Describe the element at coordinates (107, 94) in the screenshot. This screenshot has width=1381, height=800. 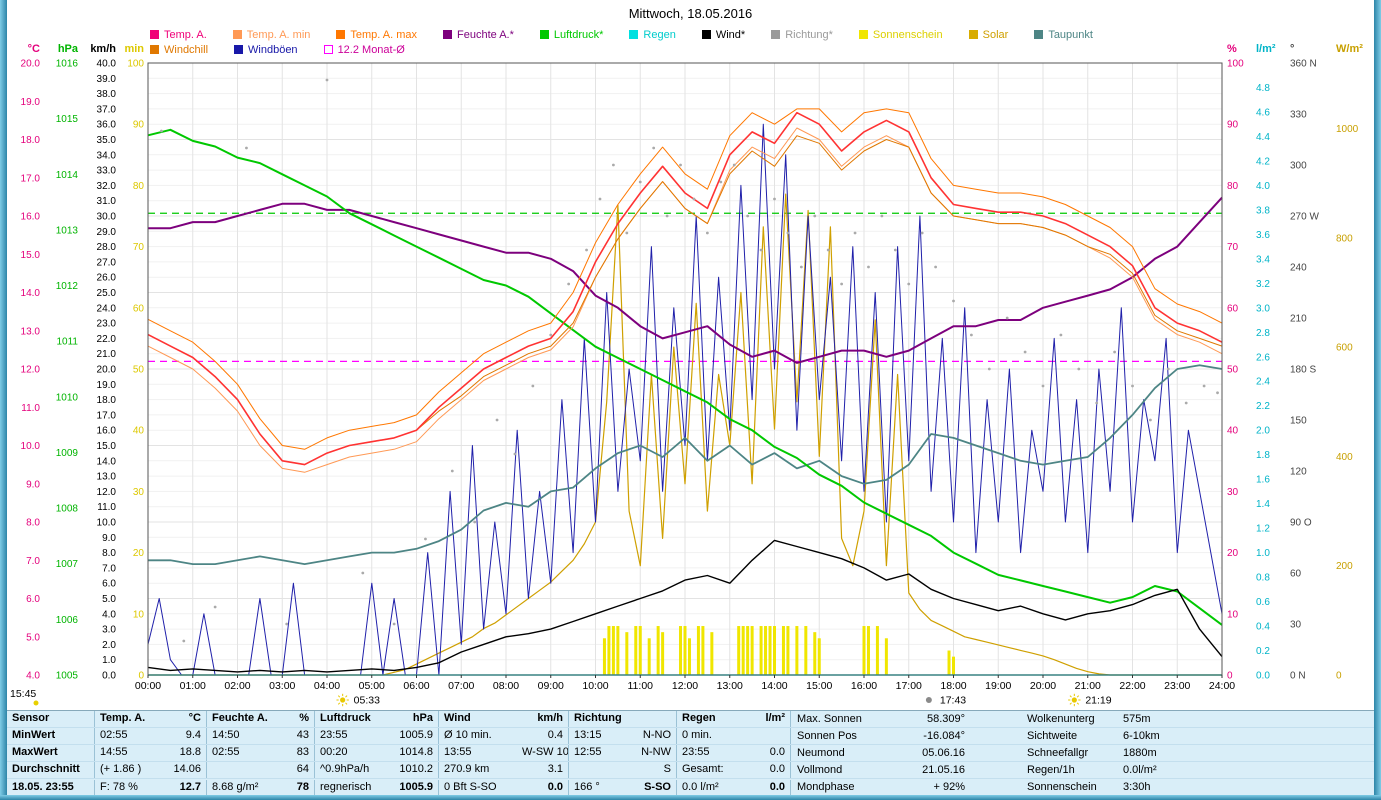
I see `axis-tick-kmh: 38.0` at that location.